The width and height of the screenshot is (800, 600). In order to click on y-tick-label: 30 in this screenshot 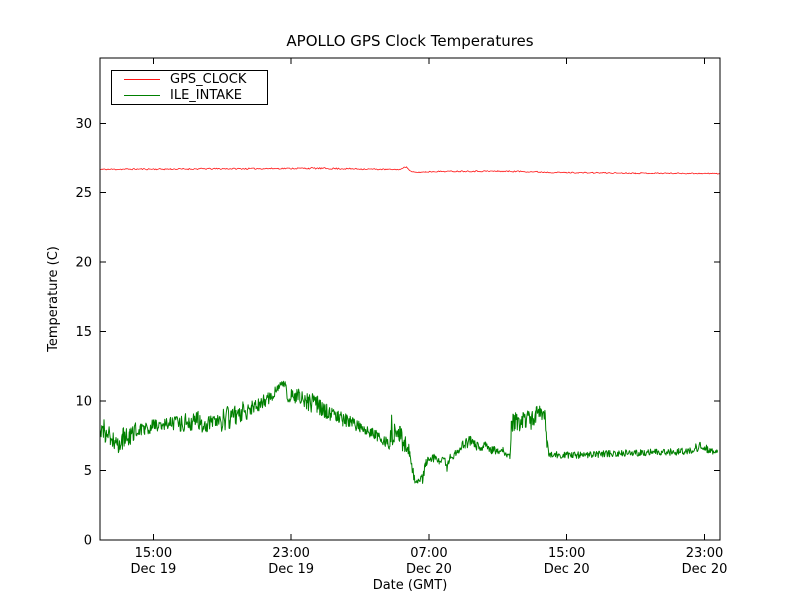, I will do `click(83, 124)`.